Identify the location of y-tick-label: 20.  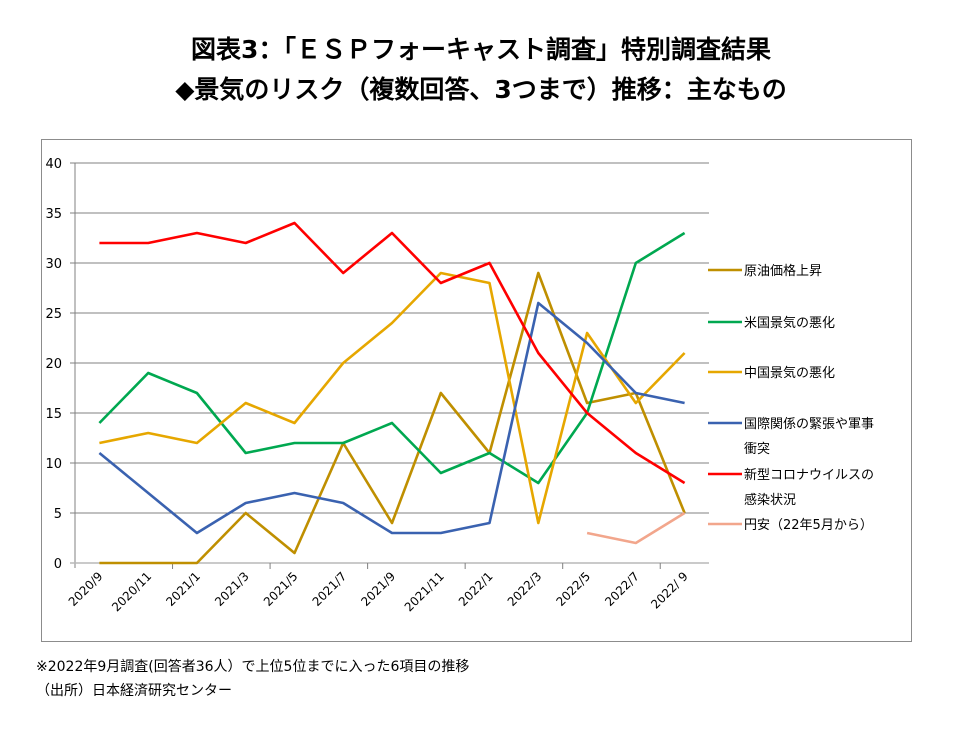
(53, 364).